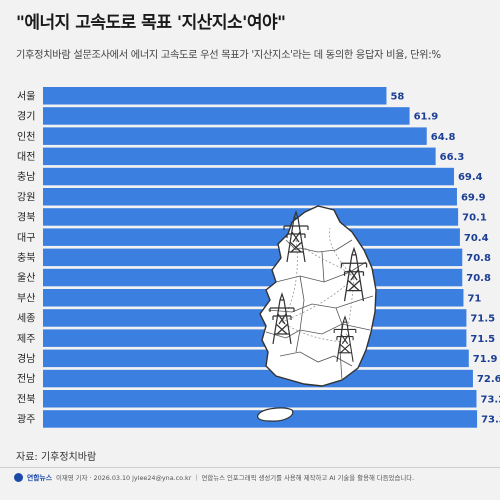 The width and height of the screenshot is (500, 500). I want to click on category-label: 경남, so click(26, 358).